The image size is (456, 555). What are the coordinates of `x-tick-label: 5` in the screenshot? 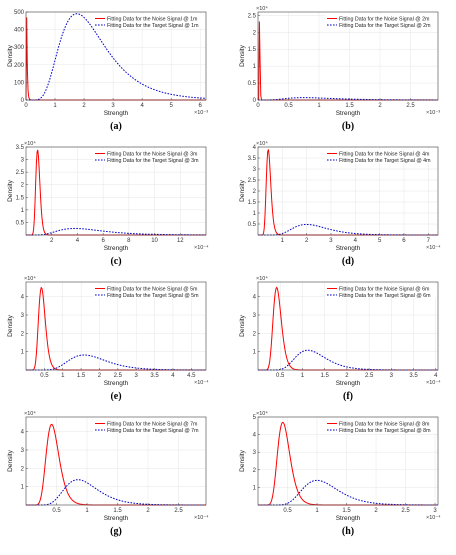 It's located at (171, 106).